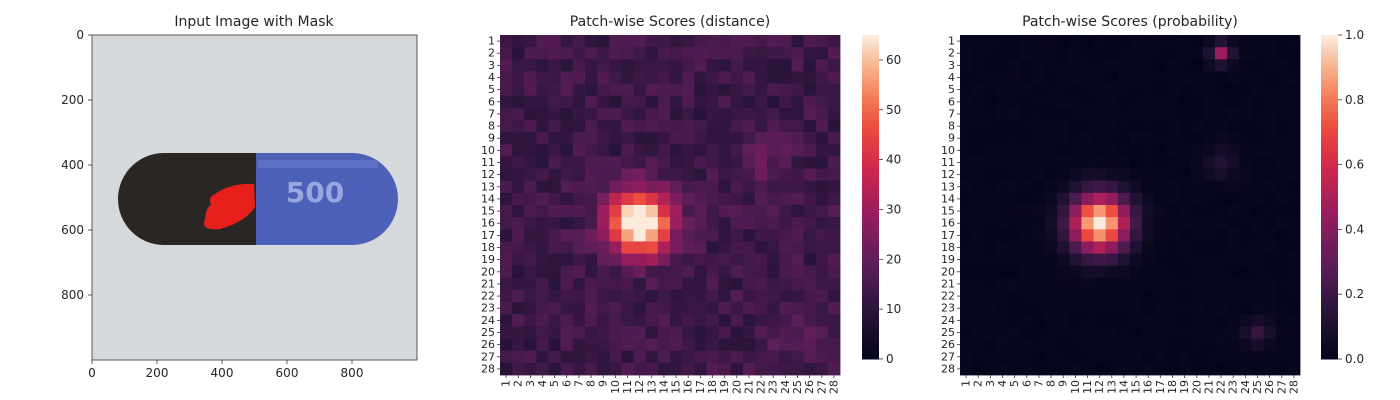  Describe the element at coordinates (951, 101) in the screenshot. I see `y-tick-label: 6` at that location.